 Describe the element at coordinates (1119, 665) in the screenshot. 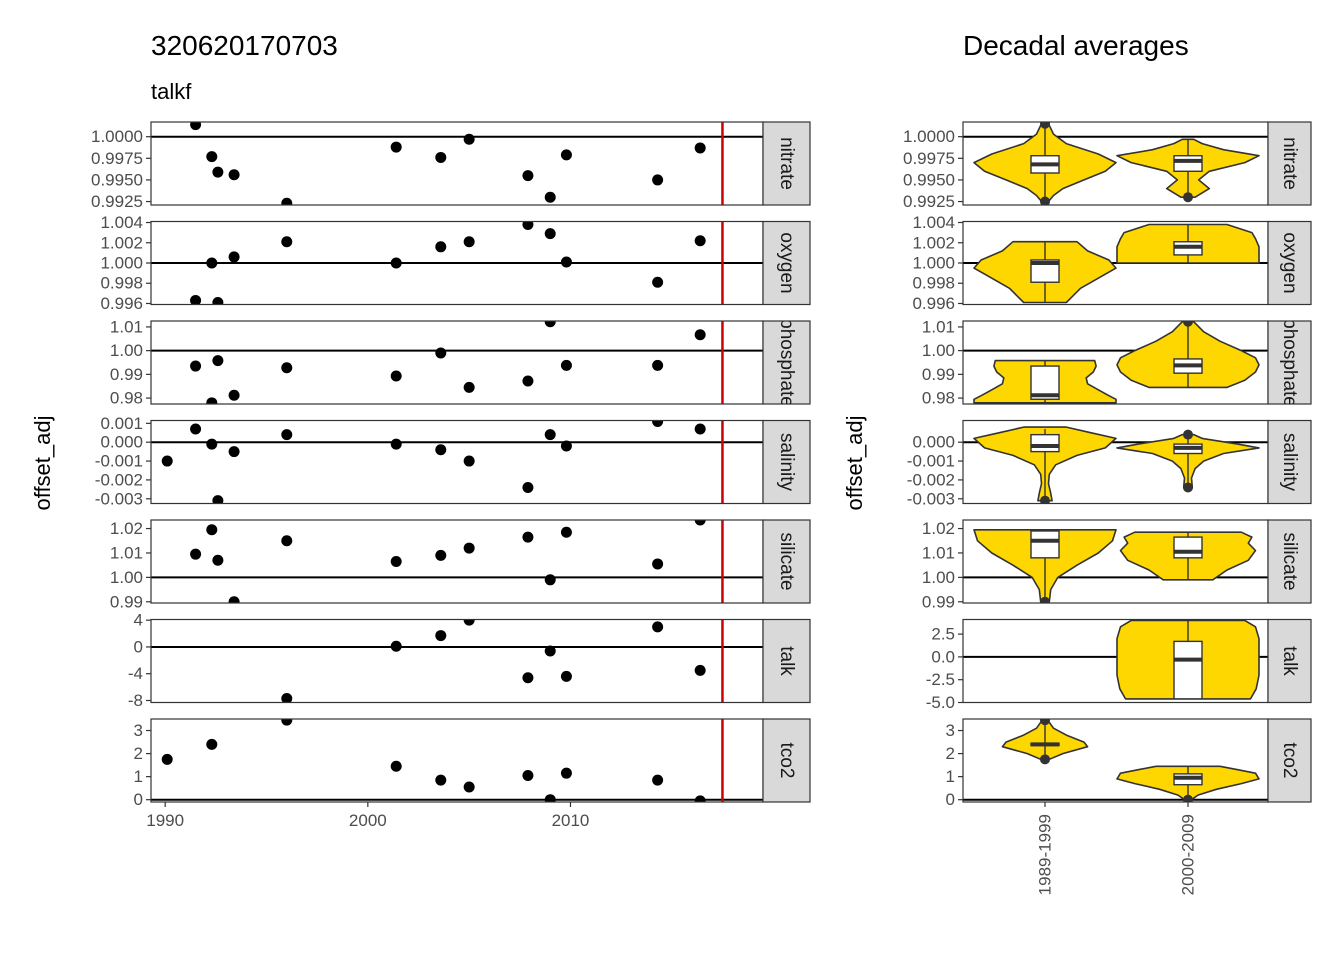

I see `violin-panel-talk: talk -5.0 -2.5 0.0 2.5` at that location.